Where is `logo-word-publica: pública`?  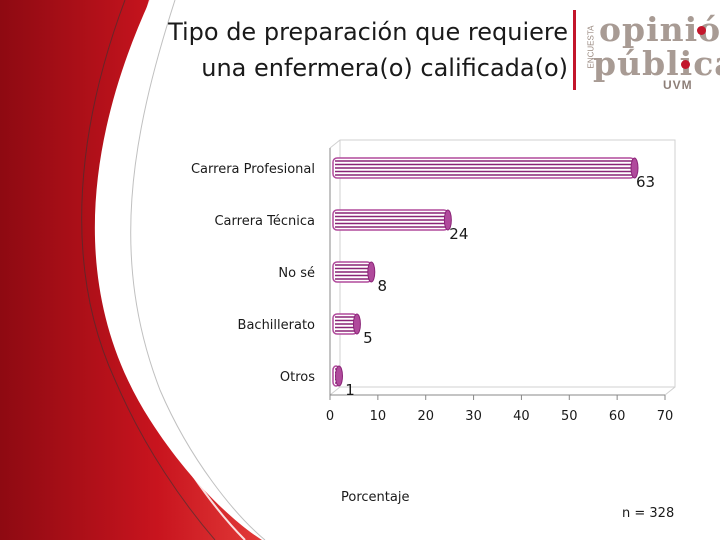
logo-word-publica: pública is located at coordinates (656, 63).